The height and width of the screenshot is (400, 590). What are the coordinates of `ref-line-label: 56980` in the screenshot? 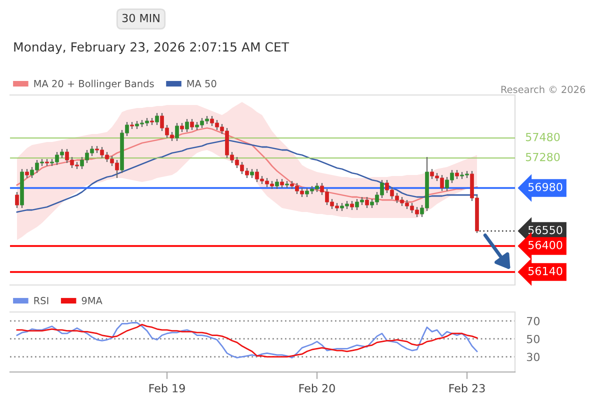 It's located at (545, 187).